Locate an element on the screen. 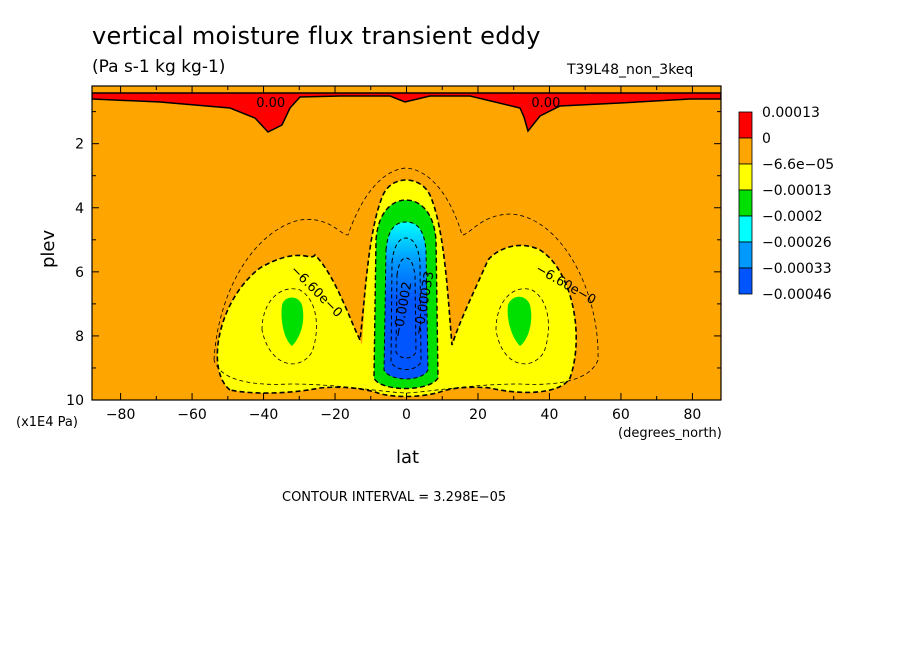  y-tick-label: 2 is located at coordinates (79, 145).